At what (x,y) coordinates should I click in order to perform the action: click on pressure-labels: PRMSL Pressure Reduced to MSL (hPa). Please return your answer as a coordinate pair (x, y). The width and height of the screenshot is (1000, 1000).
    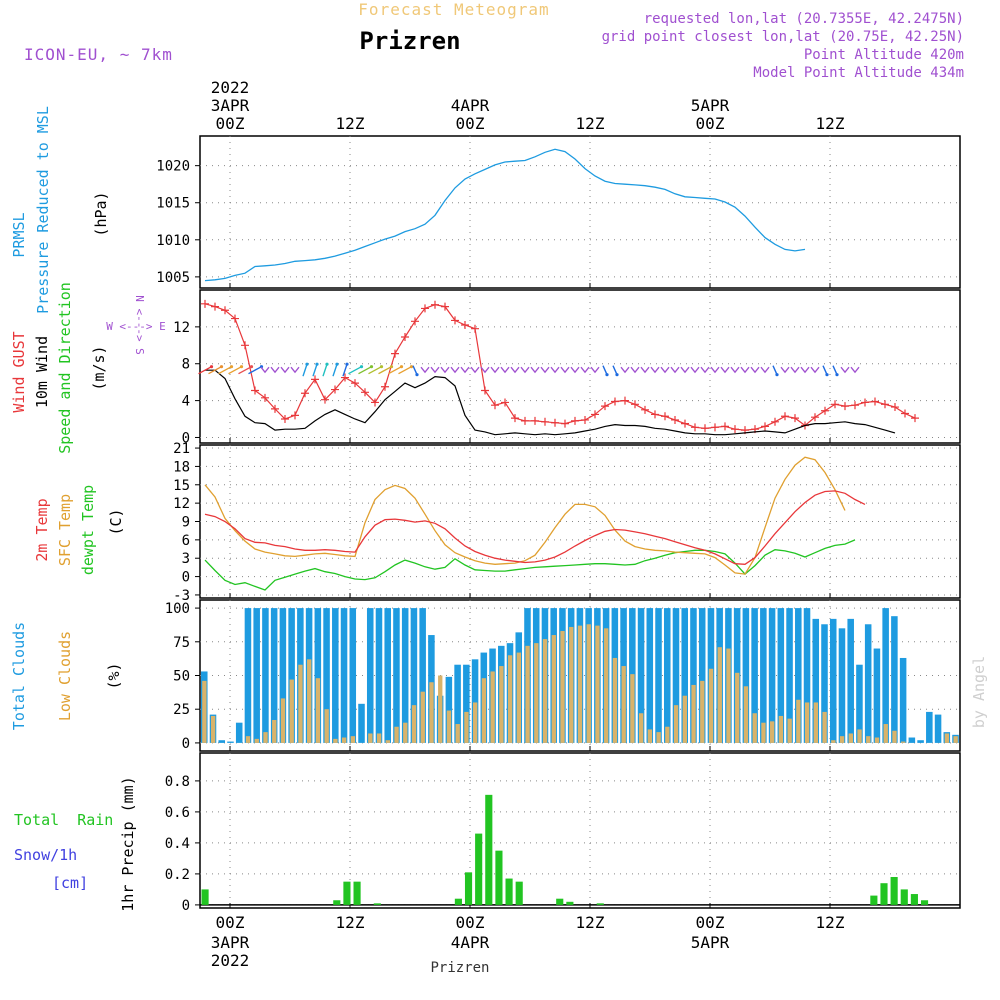
    Looking at the image, I should click on (60, 210).